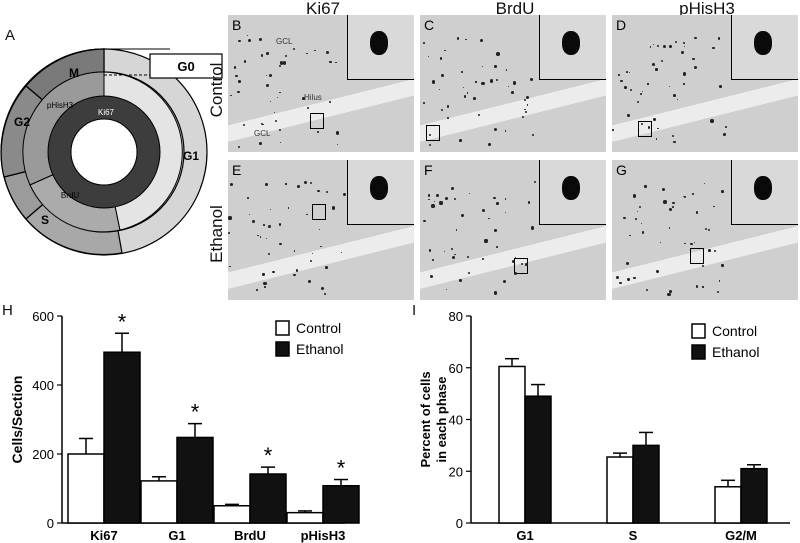 Image resolution: width=800 pixels, height=543 pixels. I want to click on y-axis-label: Percent of cells, so click(425, 419).